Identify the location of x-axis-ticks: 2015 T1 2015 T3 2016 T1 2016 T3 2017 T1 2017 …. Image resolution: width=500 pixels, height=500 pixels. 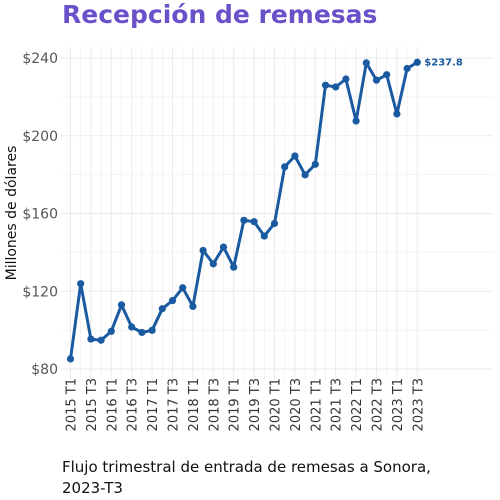
(246, 404).